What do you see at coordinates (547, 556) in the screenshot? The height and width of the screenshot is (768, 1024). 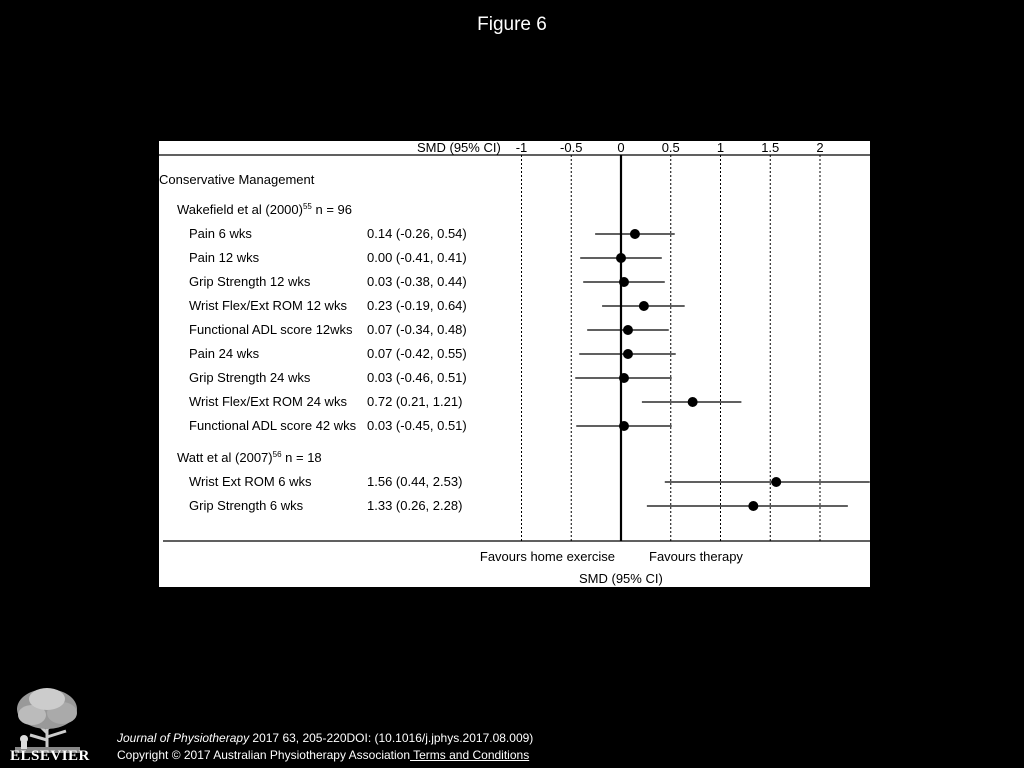 I see `favours-left-label: Favours home exercise` at bounding box center [547, 556].